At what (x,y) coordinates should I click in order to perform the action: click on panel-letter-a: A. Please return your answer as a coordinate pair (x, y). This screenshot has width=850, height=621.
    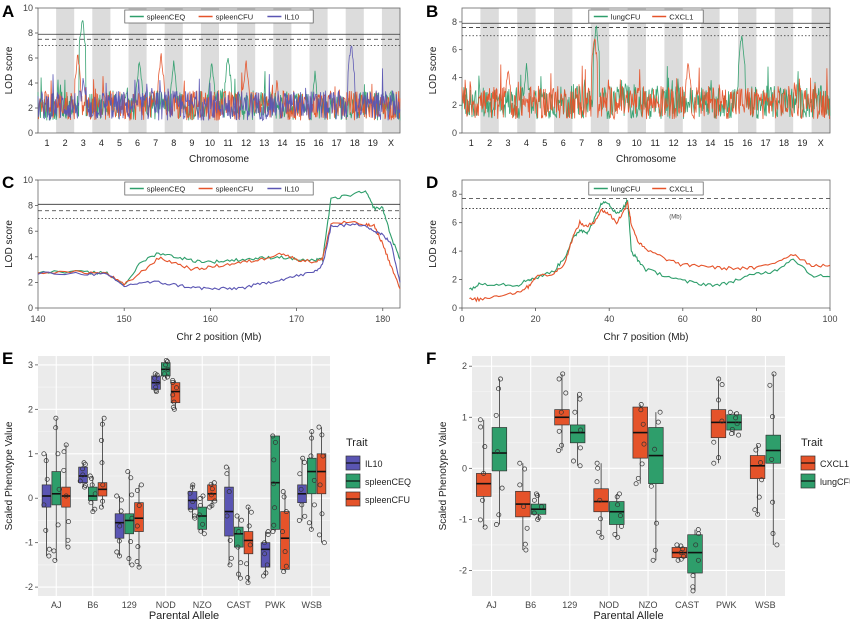
    Looking at the image, I should click on (8, 11).